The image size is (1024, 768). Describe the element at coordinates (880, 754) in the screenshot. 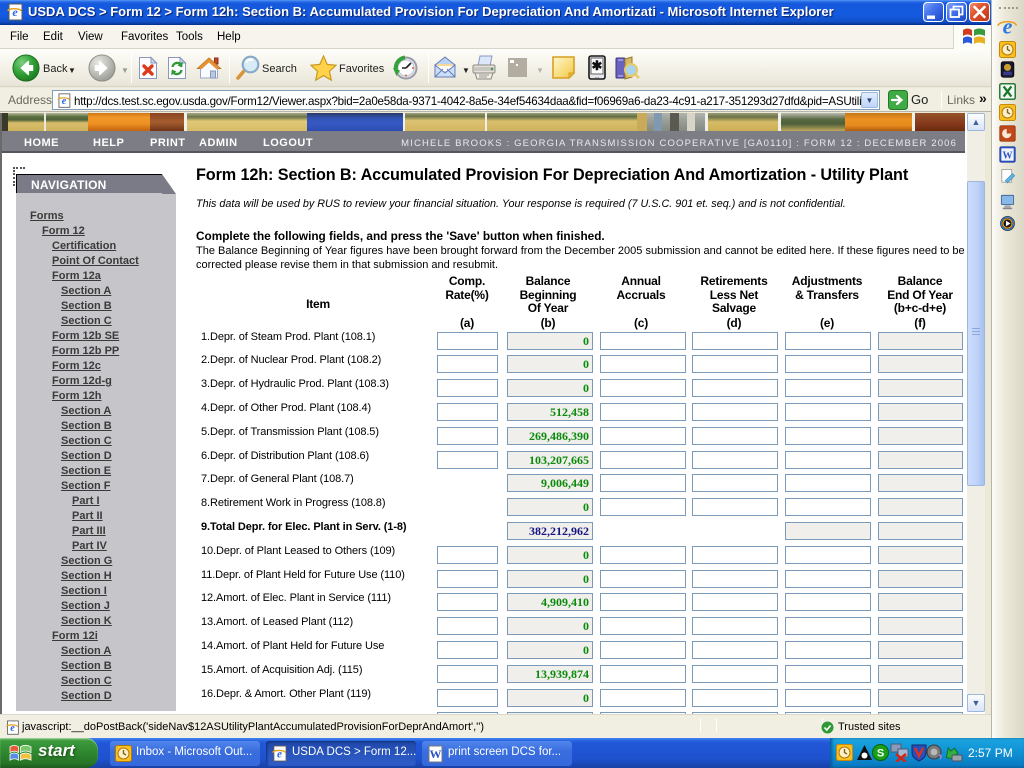

I see `svg-text: S` at that location.